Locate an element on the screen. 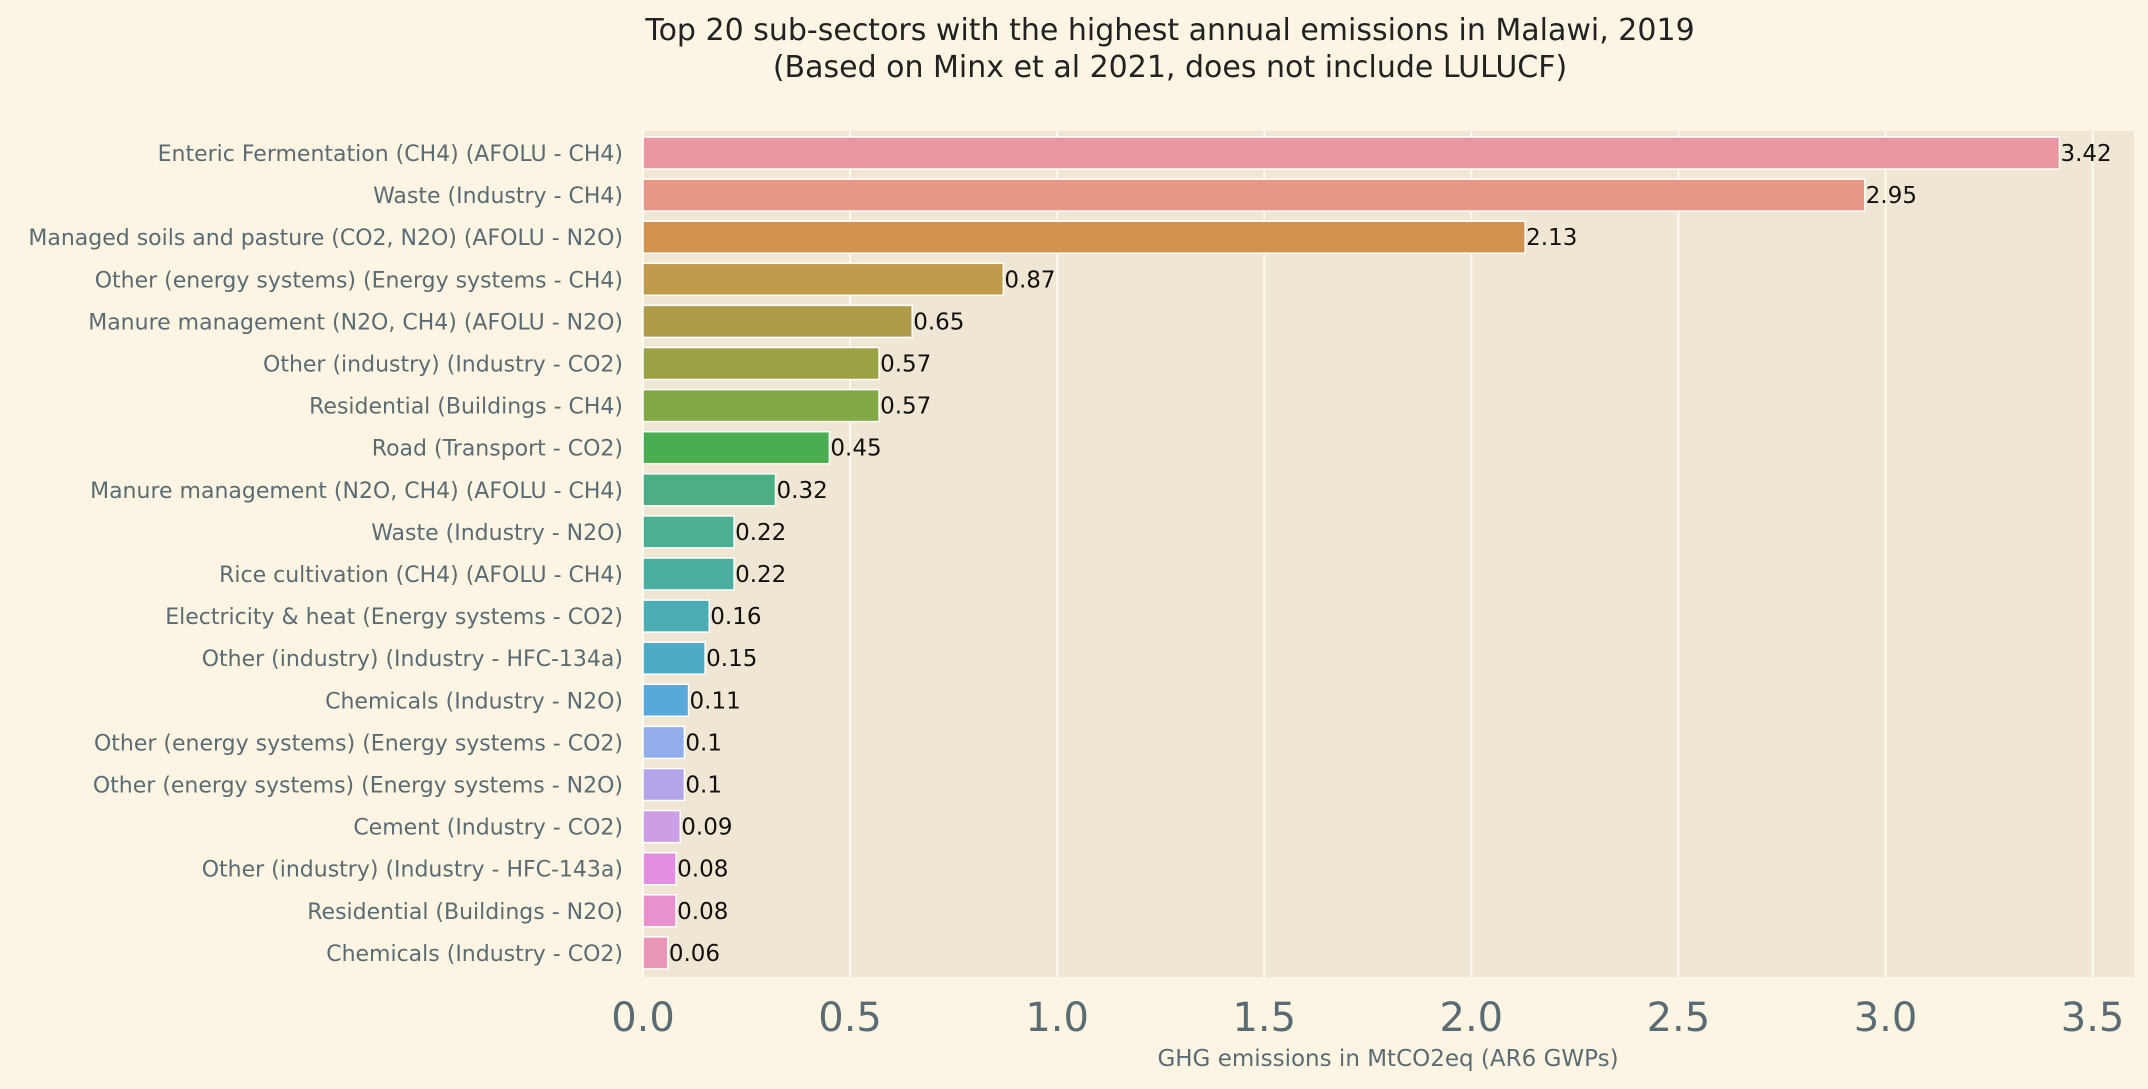  category-label: Residential (Buildings - CH4) is located at coordinates (466, 407).